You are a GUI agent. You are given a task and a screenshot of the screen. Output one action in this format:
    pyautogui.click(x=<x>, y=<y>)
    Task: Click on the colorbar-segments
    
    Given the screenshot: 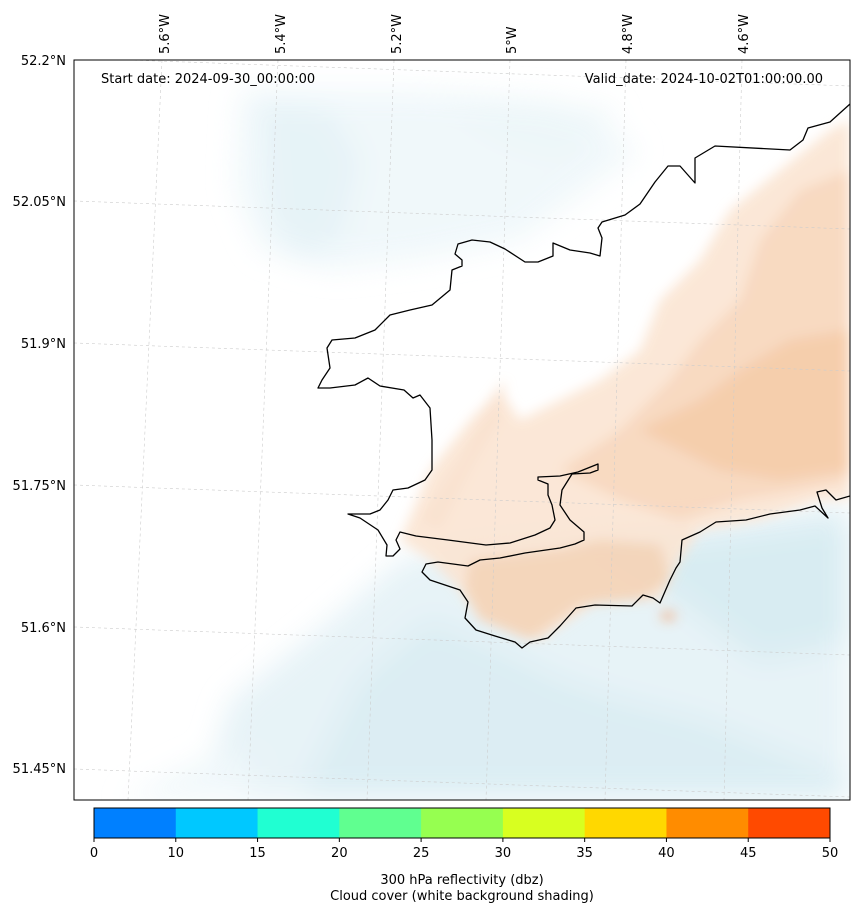 What is the action you would take?
    pyautogui.click(x=462, y=823)
    